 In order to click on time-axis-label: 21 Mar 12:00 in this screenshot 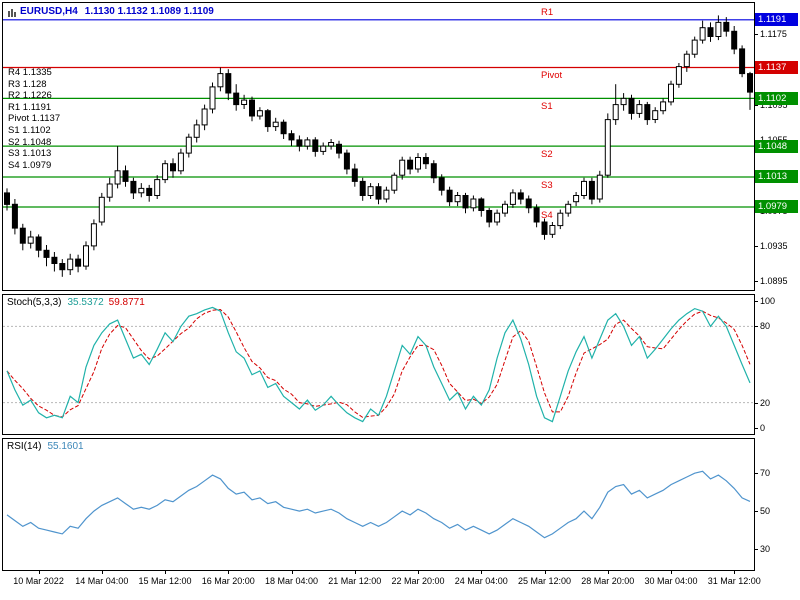, I will do `click(355, 581)`.